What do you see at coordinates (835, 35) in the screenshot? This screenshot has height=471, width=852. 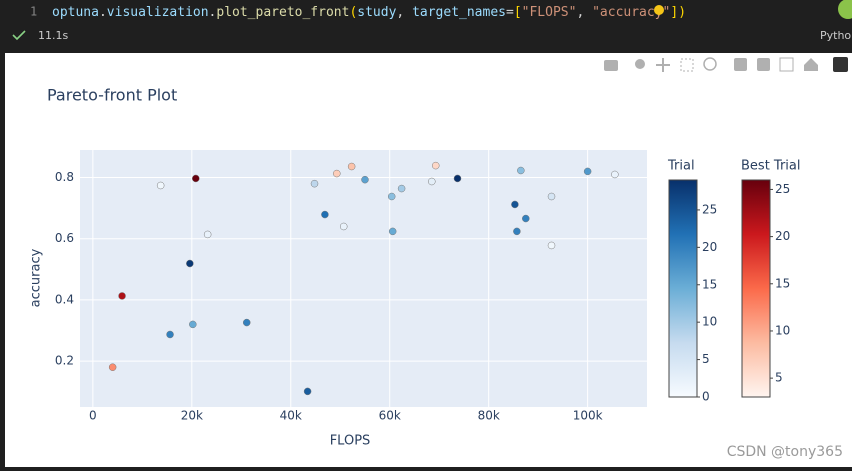 I see `kernel-name: Pytho` at bounding box center [835, 35].